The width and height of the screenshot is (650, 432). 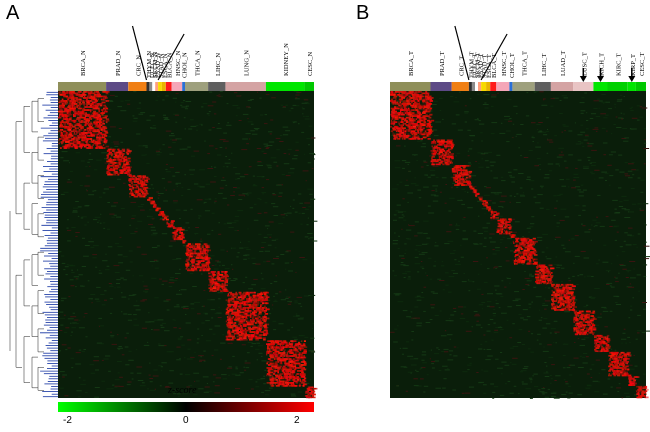 What do you see at coordinates (185, 65) in the screenshot?
I see `group-label: CHOL_N` at bounding box center [185, 65].